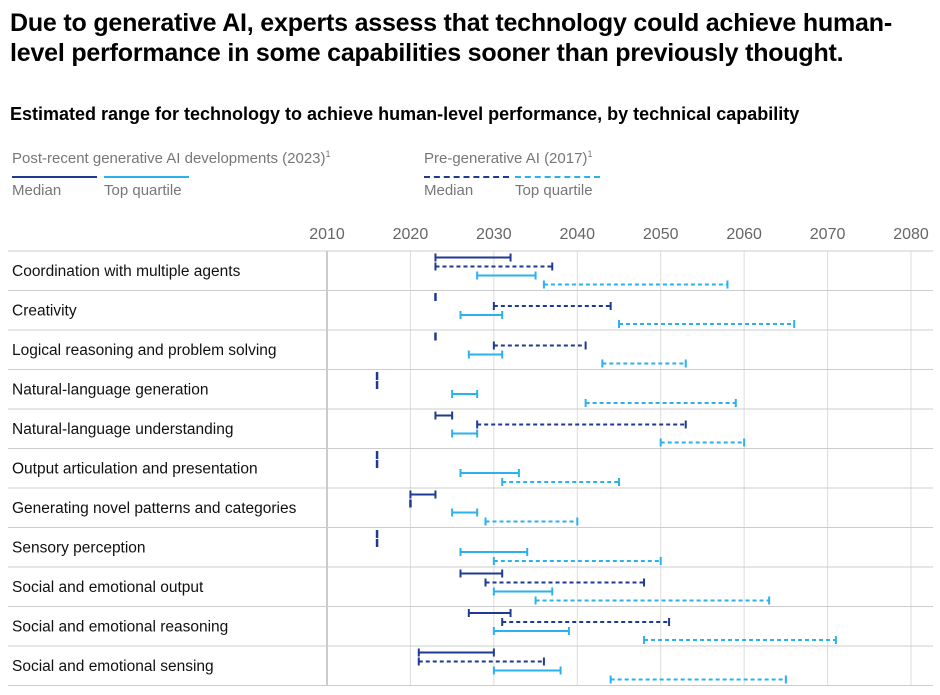  Describe the element at coordinates (661, 234) in the screenshot. I see `x-tick-label: 2050` at that location.